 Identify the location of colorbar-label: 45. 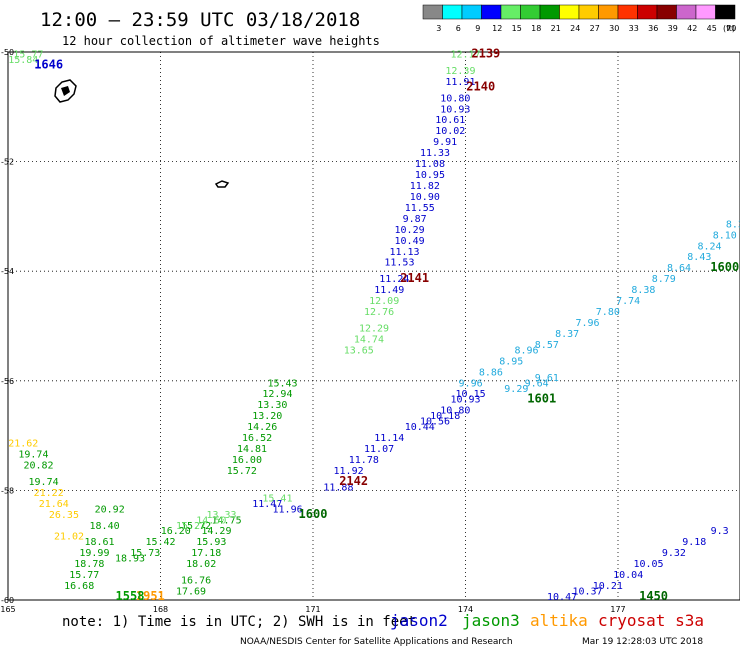
(712, 28).